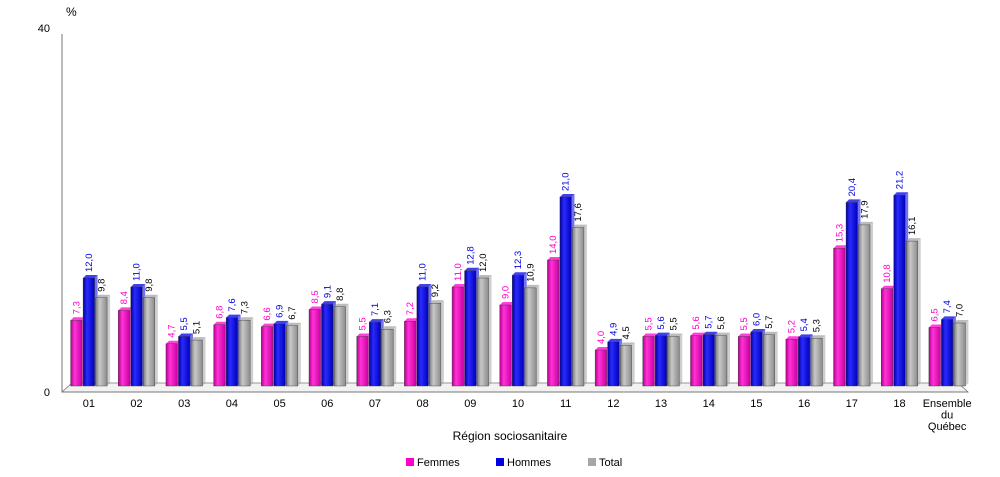 The image size is (1000, 477). What do you see at coordinates (232, 304) in the screenshot?
I see `data-label: 7,6` at bounding box center [232, 304].